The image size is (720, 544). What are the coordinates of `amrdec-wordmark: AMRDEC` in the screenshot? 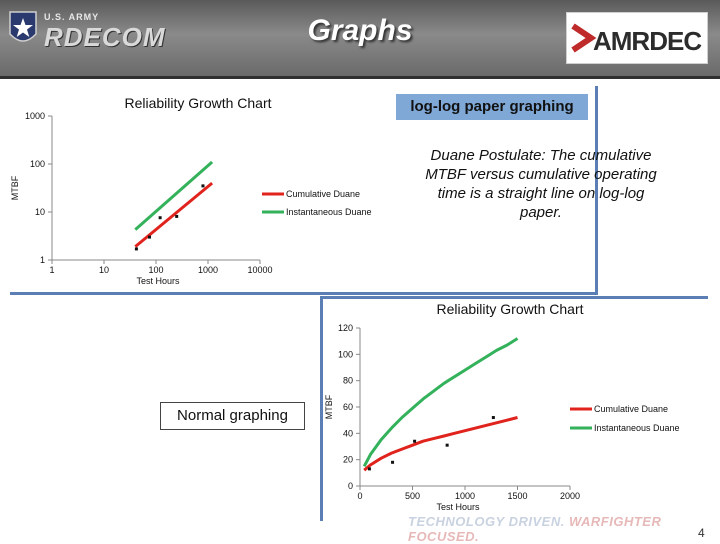 It's located at (647, 41).